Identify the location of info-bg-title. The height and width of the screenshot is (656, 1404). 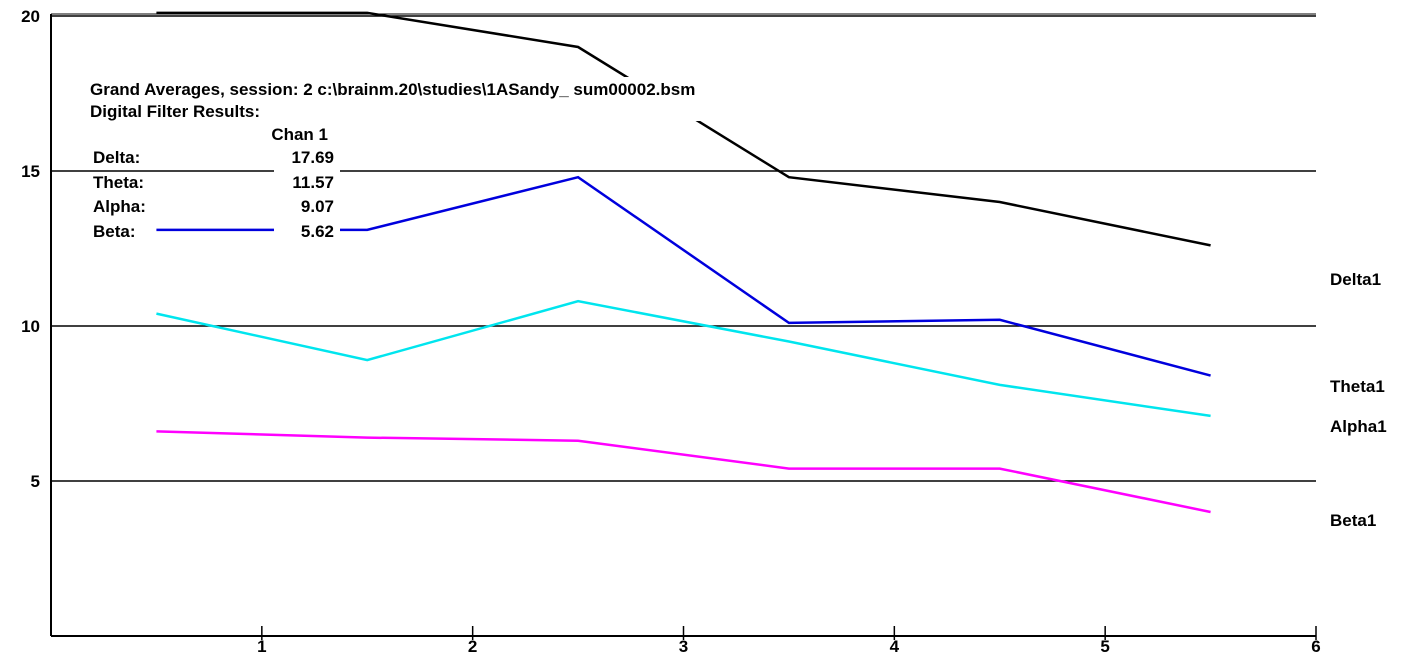
(465, 99).